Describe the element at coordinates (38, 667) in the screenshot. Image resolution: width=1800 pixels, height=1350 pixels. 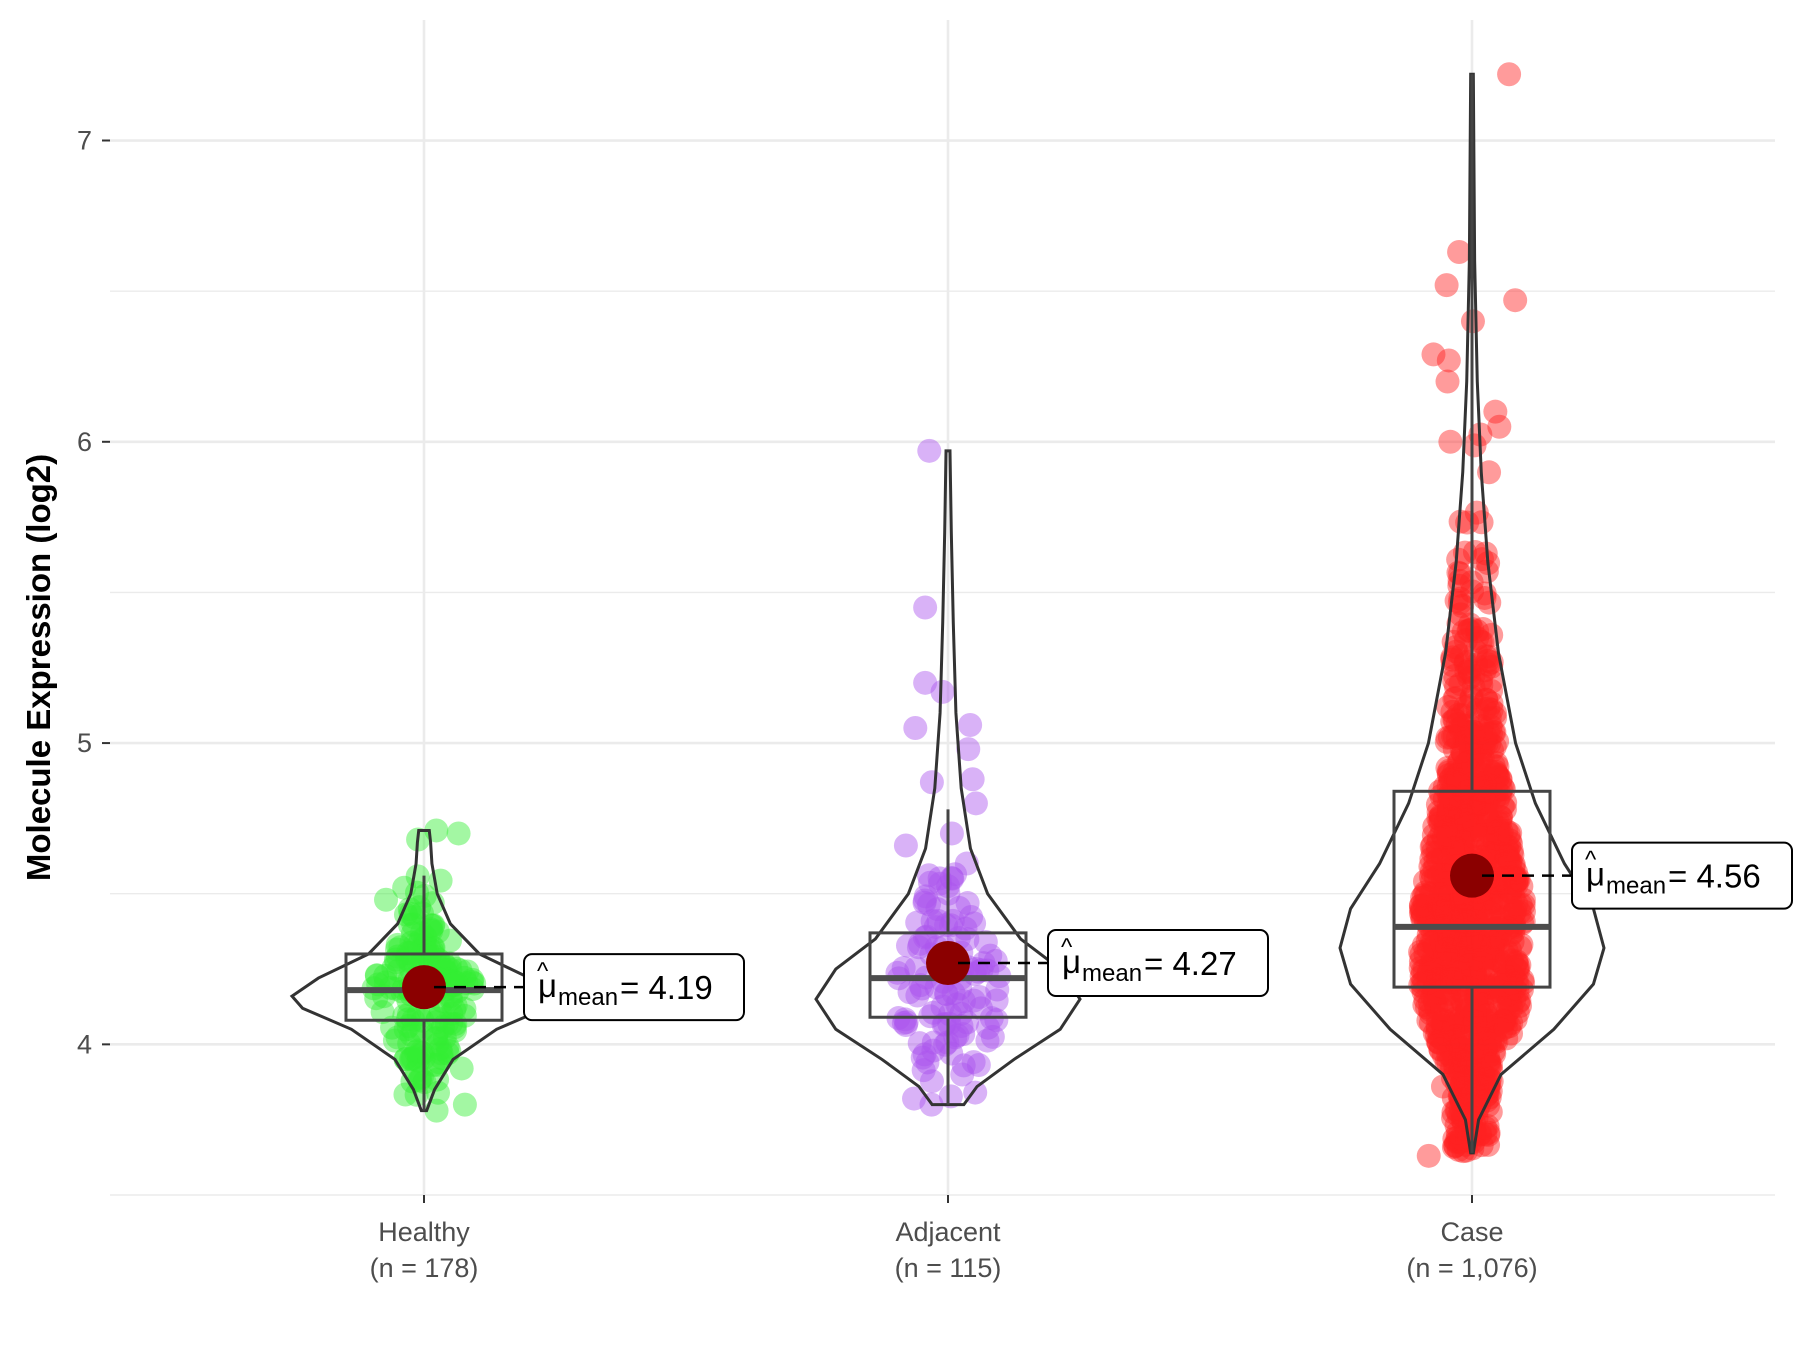
I see `y-axis-title: Molecule Expression (log2)` at that location.